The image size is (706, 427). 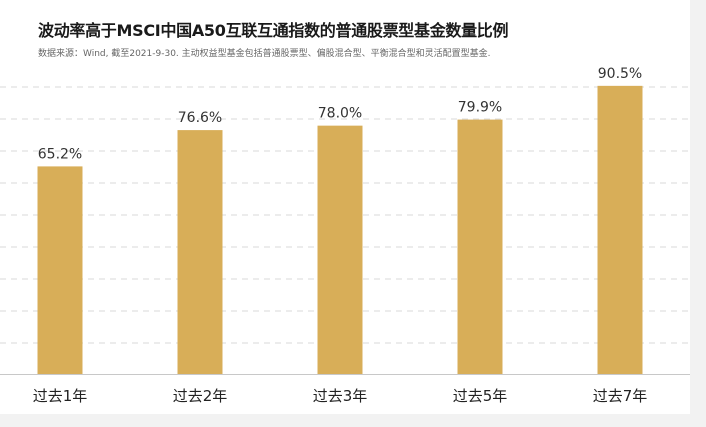 I want to click on x-tick-label: 过去1年, so click(x=60, y=396).